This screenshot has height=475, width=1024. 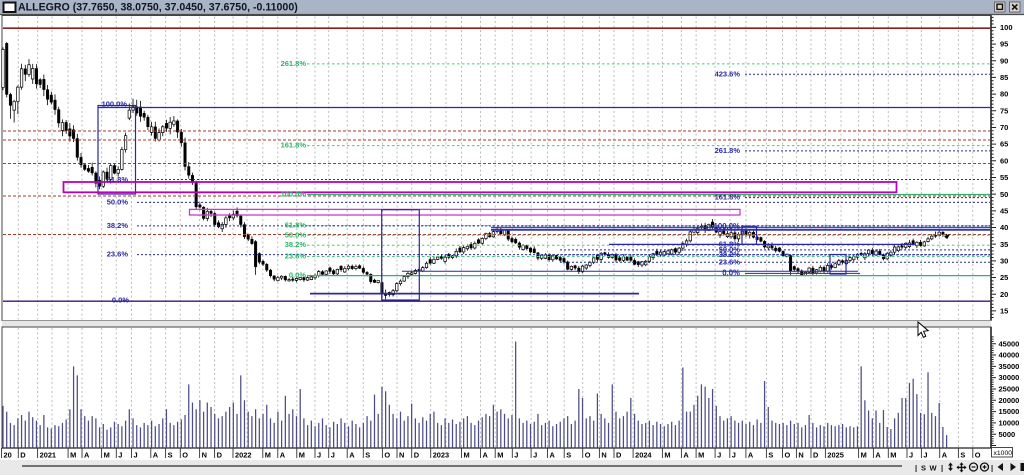 What do you see at coordinates (1004, 77) in the screenshot?
I see `svg-text: 85` at bounding box center [1004, 77].